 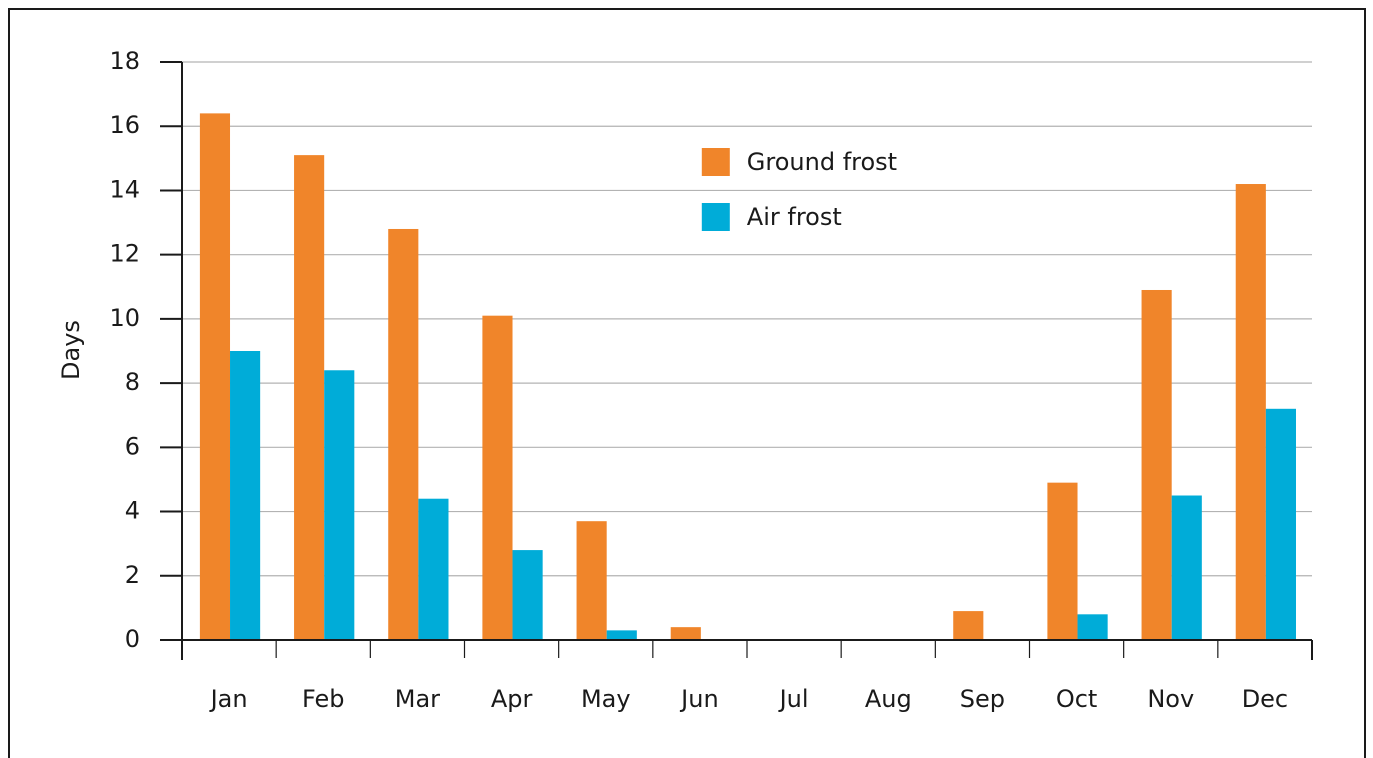 I want to click on x-tick-label: Apr, so click(x=512, y=699).